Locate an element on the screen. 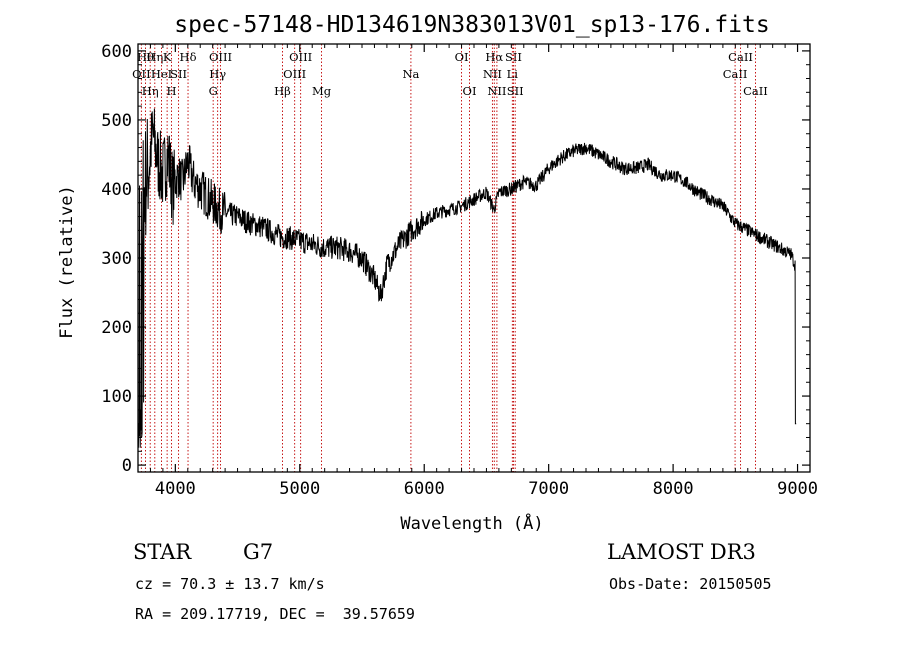  line-label-3: Hη is located at coordinates (154, 57).